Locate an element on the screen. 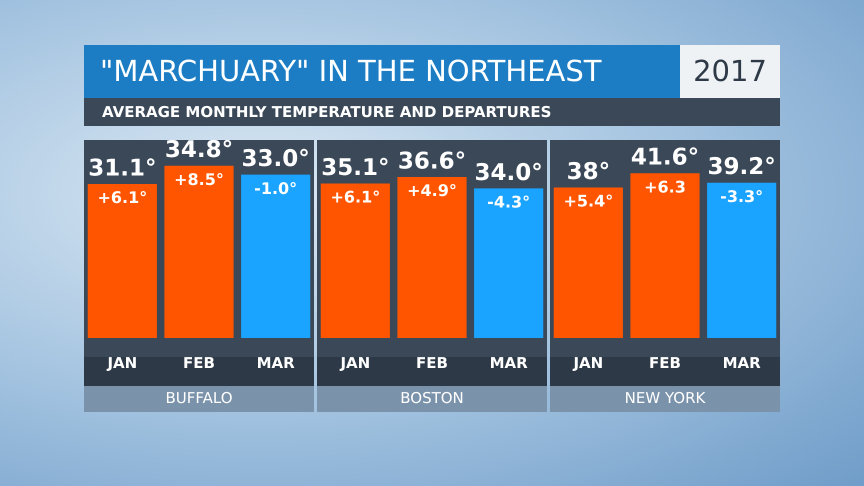 The image size is (864, 486). data-label: 38° is located at coordinates (588, 171).